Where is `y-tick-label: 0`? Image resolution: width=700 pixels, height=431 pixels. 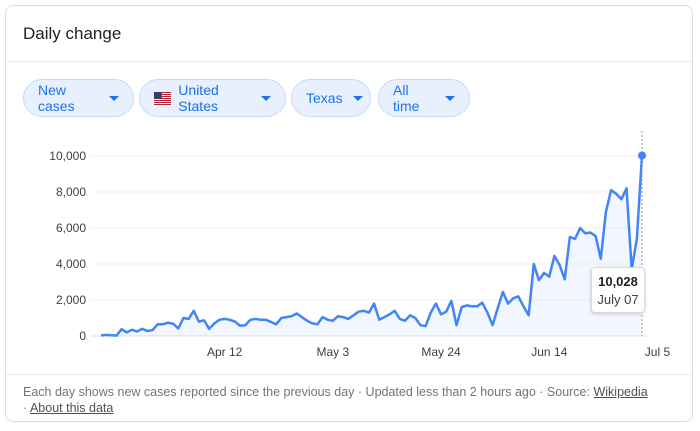
y-tick-label: 0 is located at coordinates (82, 336).